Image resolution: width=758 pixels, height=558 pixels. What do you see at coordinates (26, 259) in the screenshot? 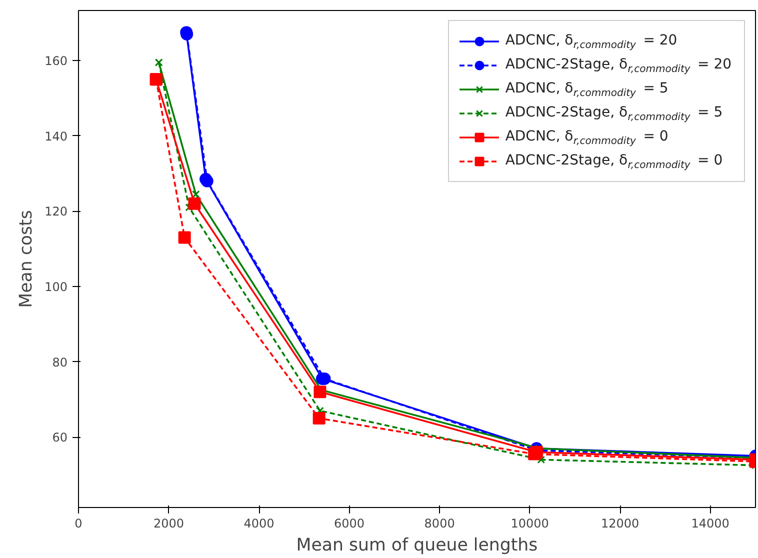
I see `y-axis-title: Mean costs` at bounding box center [26, 259].